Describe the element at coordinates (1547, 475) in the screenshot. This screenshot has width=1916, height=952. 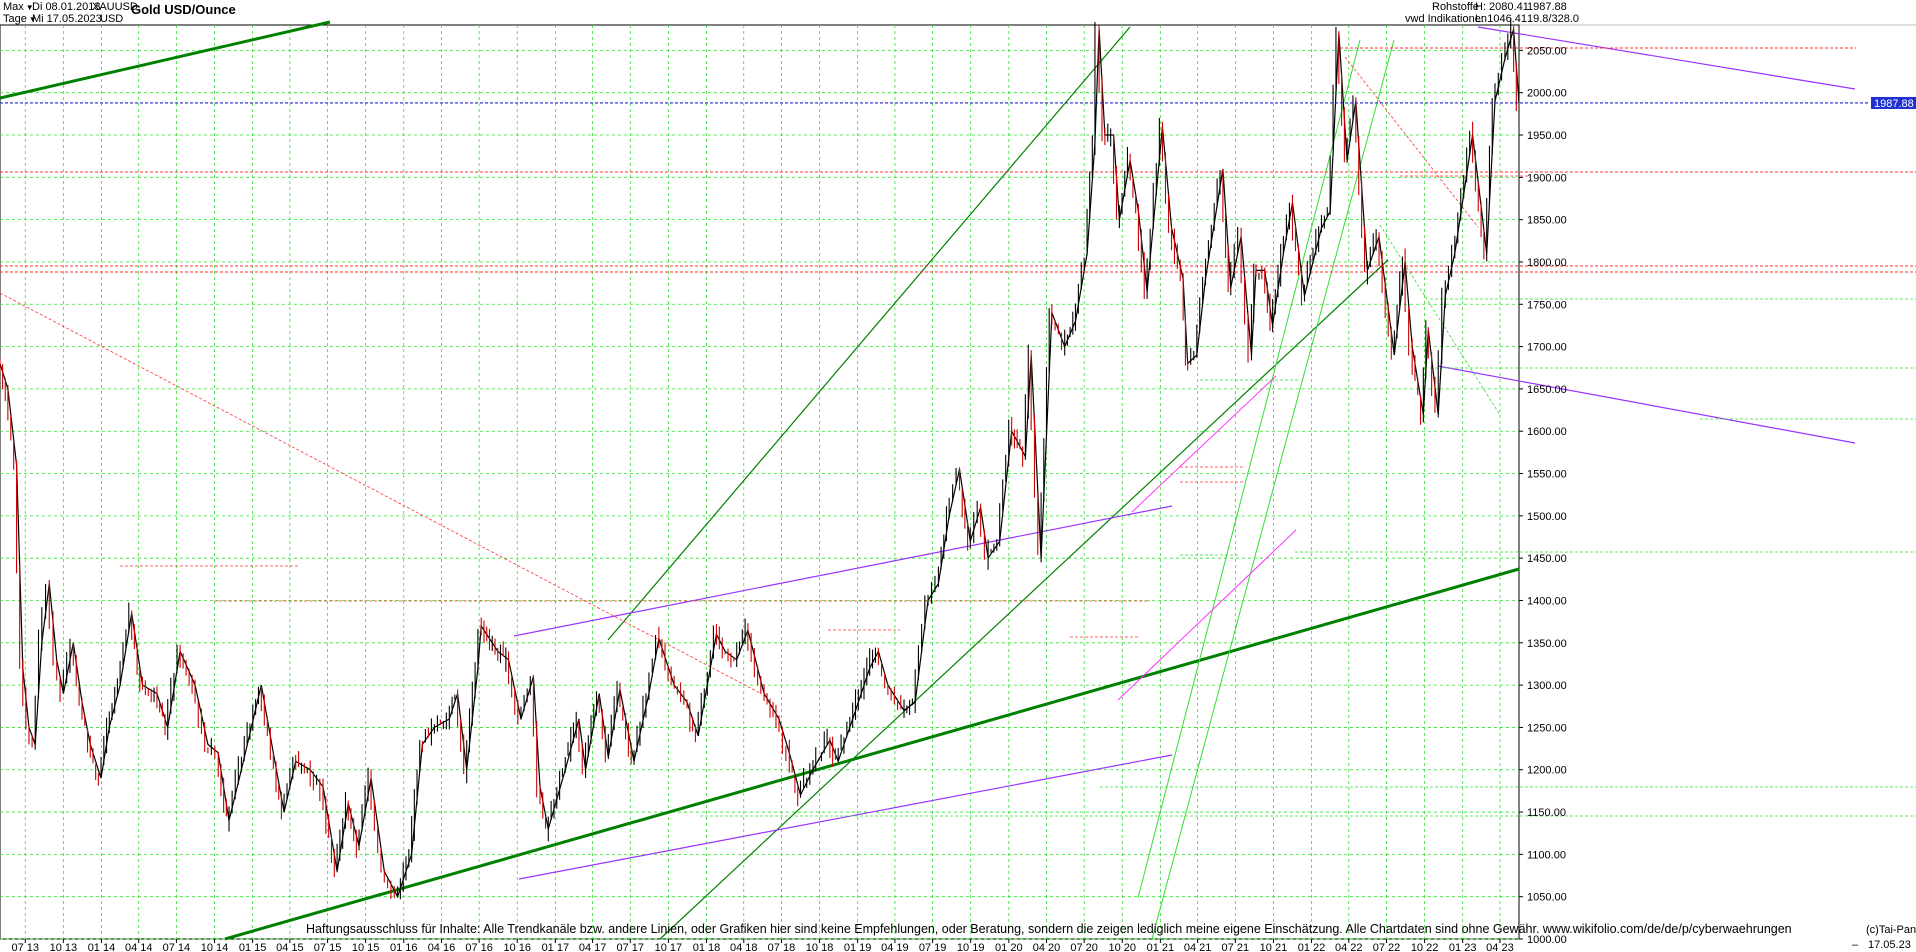
I see `y-tick-label: 1550.00` at that location.